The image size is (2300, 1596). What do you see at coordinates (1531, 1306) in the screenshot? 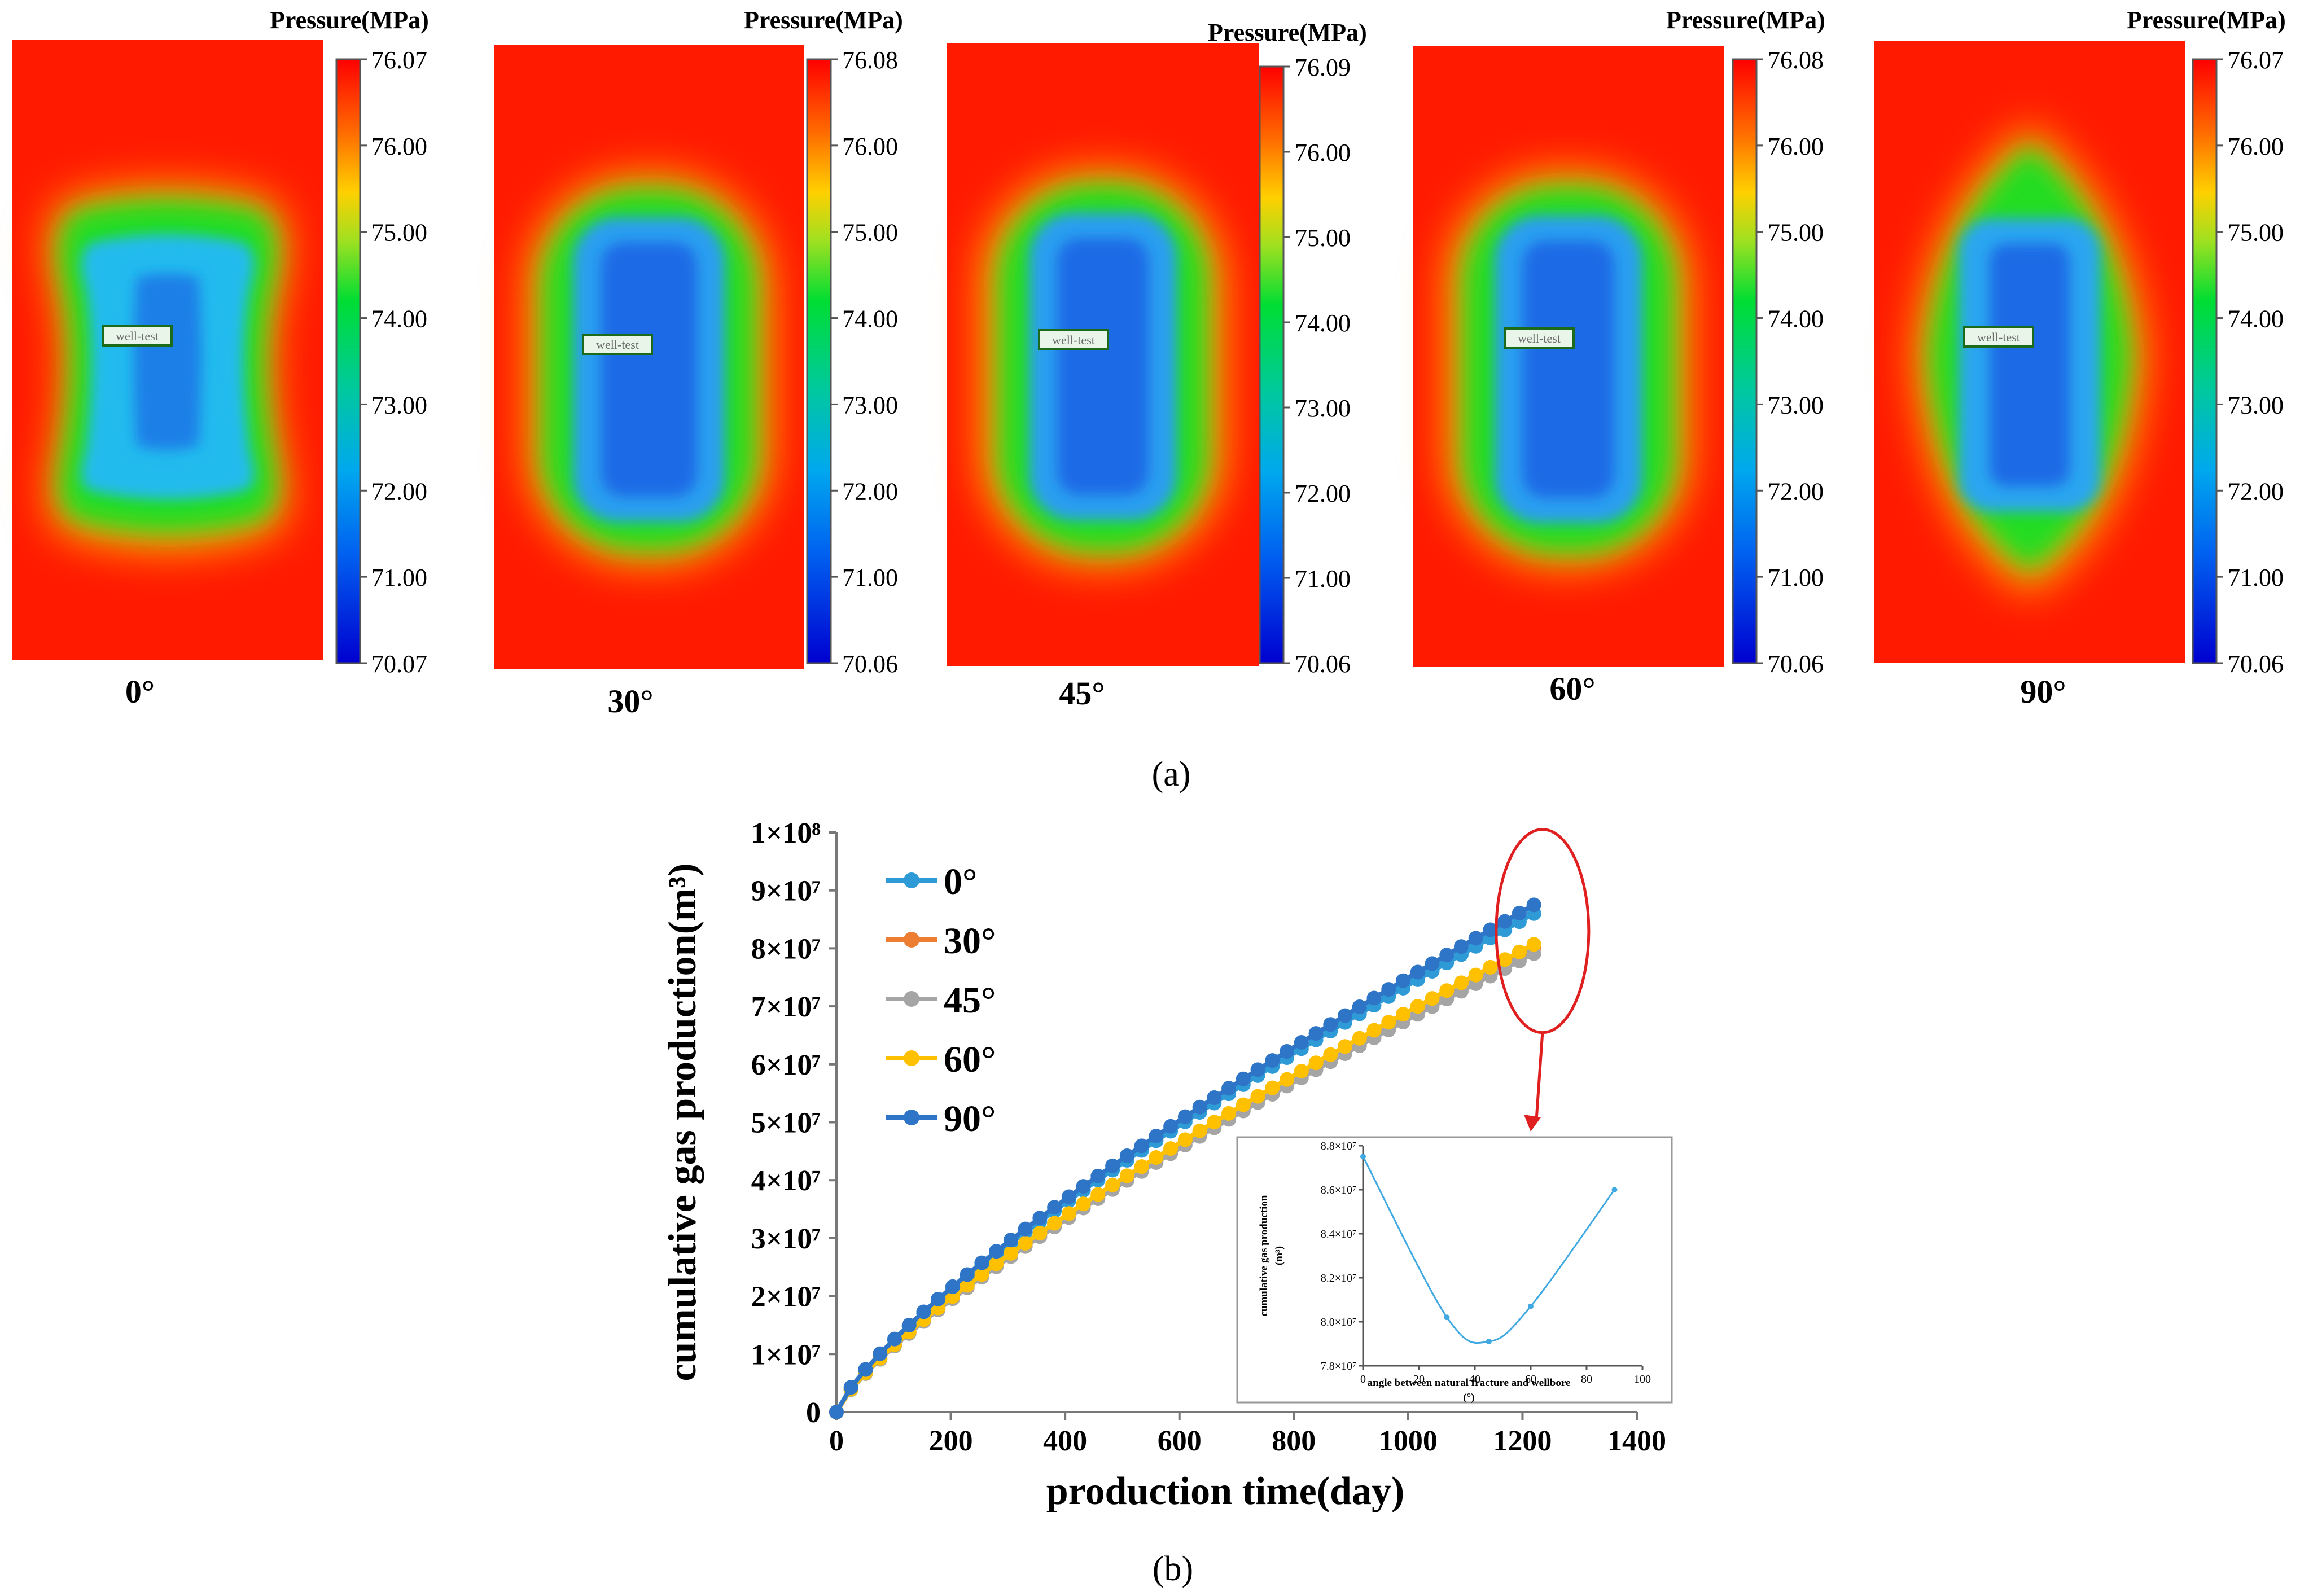
I see `inset-point` at bounding box center [1531, 1306].